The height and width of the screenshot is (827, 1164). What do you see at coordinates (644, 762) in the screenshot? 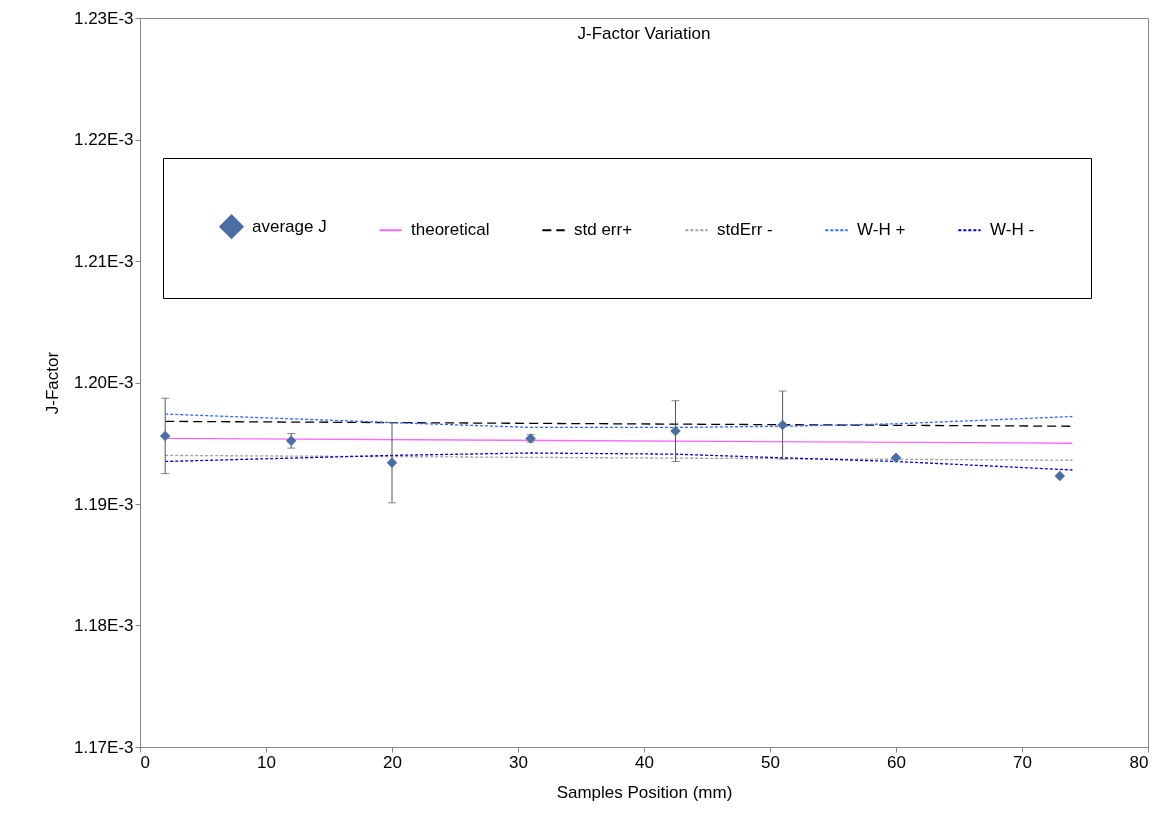
I see `x-tick-label: 40` at bounding box center [644, 762].